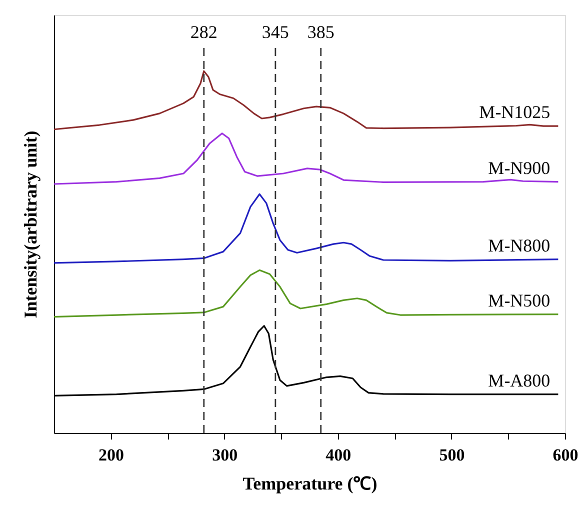  What do you see at coordinates (310, 484) in the screenshot?
I see `x-axis-title: Temperature (℃)` at bounding box center [310, 484].